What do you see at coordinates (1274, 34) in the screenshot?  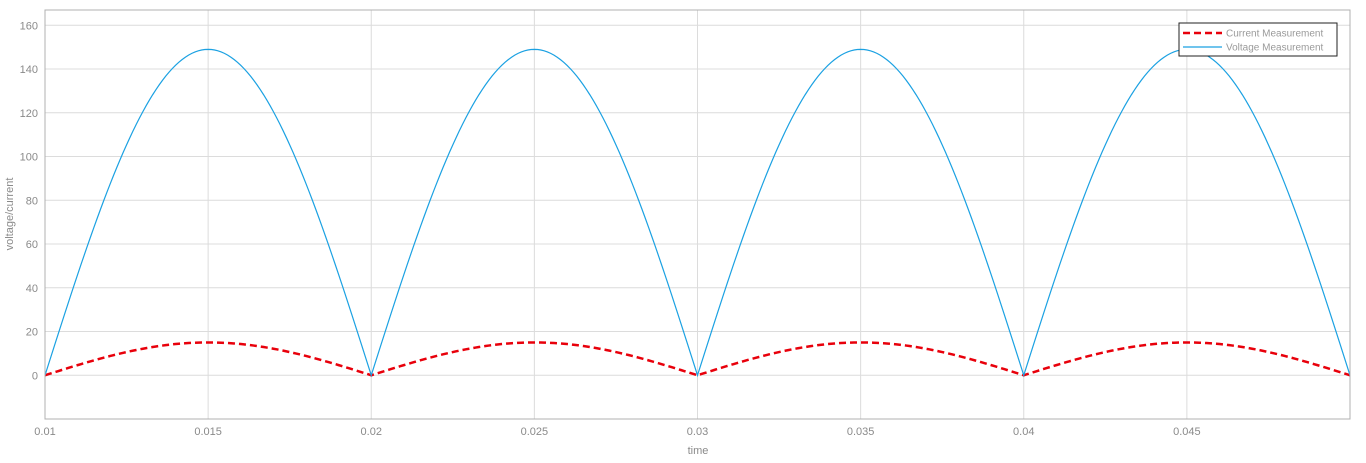 I see `legend-current-label: Current Measurement` at bounding box center [1274, 34].